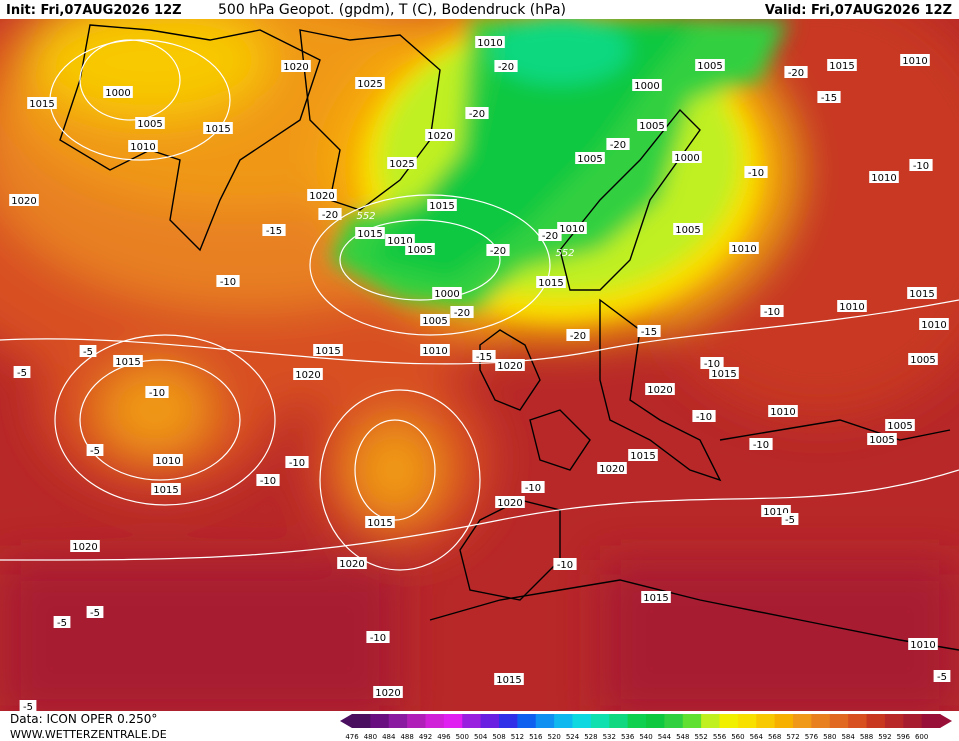 Image resolution: width=959 pixels, height=741 pixels. What do you see at coordinates (553, 737) in the screenshot?
I see `colorbar-label: 520` at bounding box center [553, 737].